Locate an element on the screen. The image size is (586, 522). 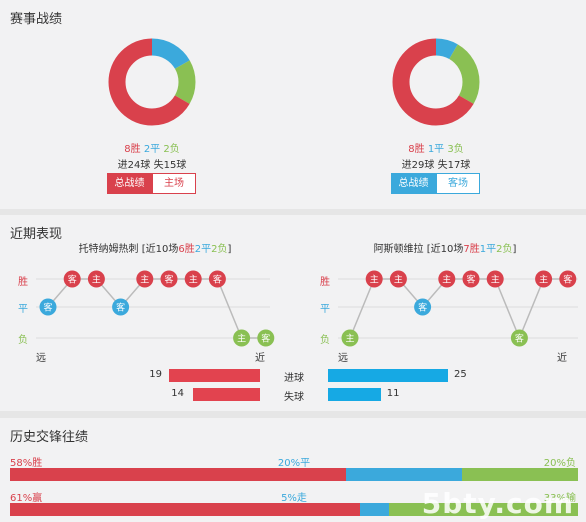
left-record-donut is located at coordinates (152, 82).